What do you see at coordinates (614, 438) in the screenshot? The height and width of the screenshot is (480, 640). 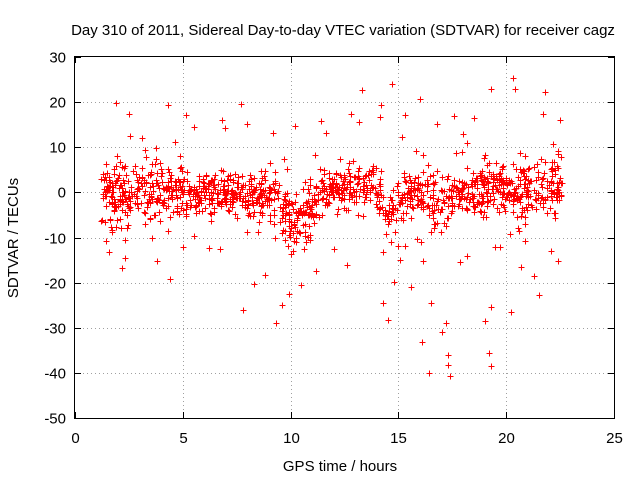 I see `x-tick-label: 25` at bounding box center [614, 438].